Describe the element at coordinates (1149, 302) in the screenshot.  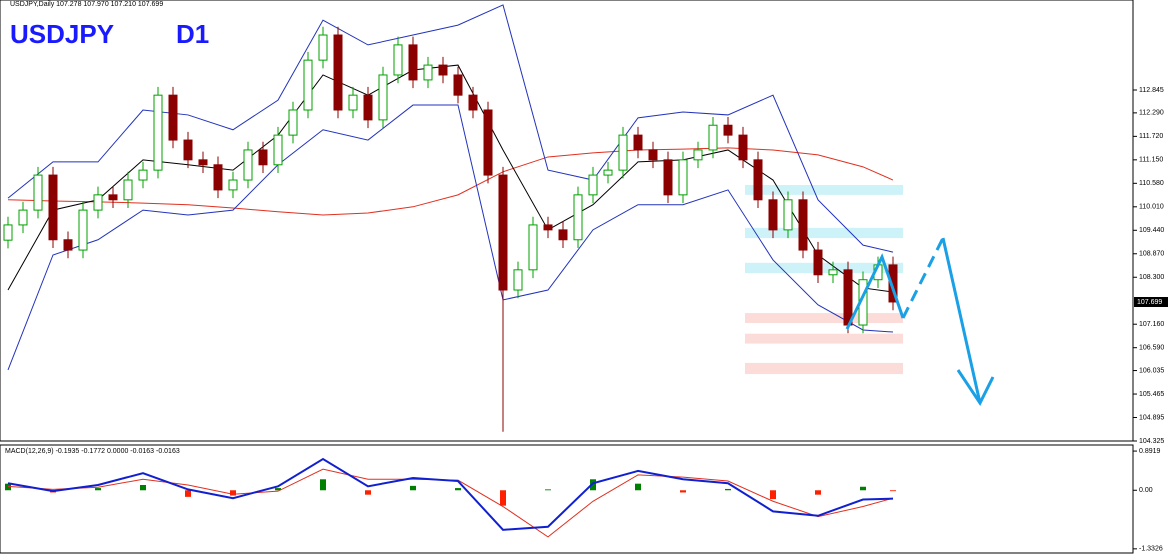
I see `price-tag: 107.699` at that location.